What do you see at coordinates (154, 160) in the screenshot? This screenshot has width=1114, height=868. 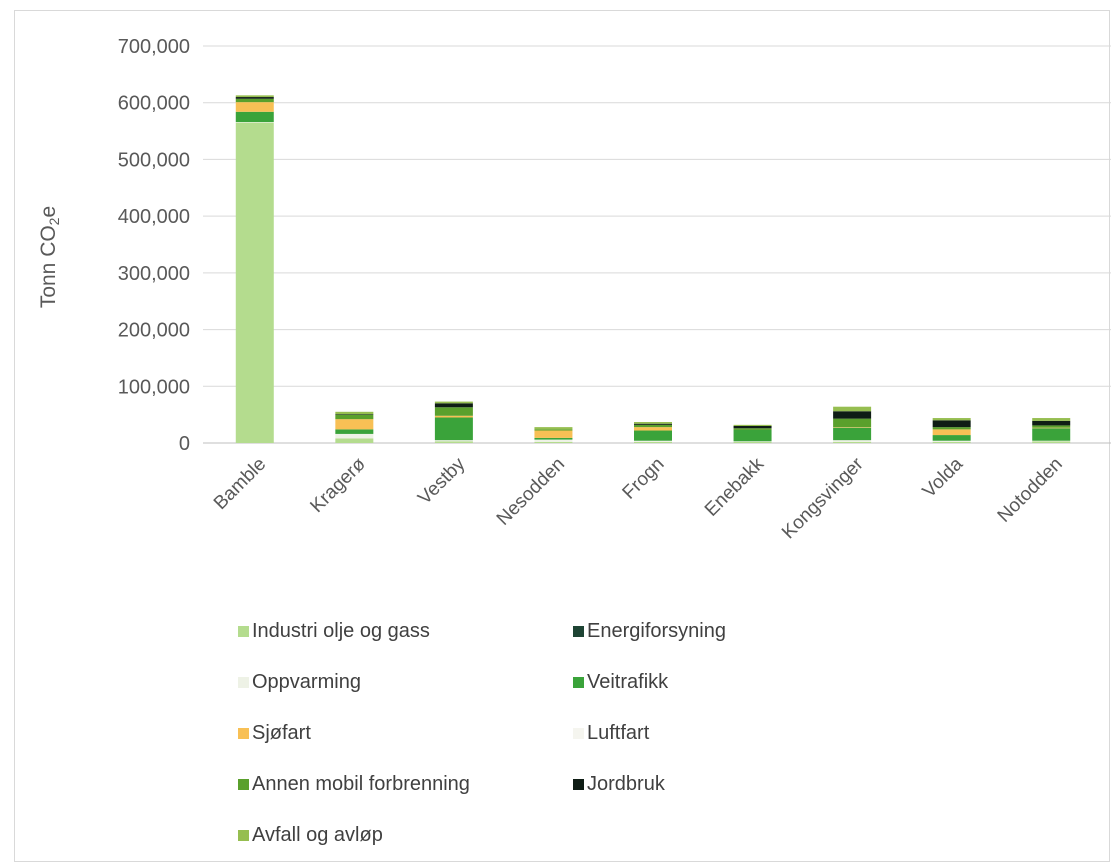 I see `y-tick-label: 500,000` at bounding box center [154, 160].